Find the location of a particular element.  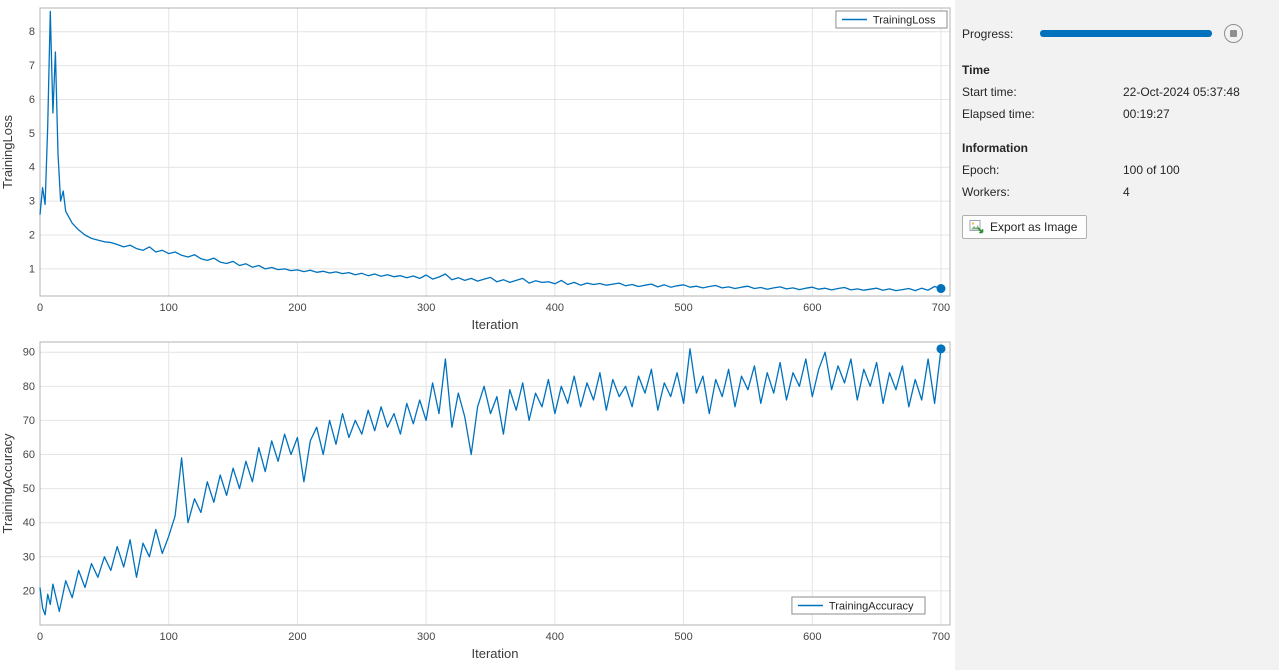

progress-bar is located at coordinates (1126, 33).